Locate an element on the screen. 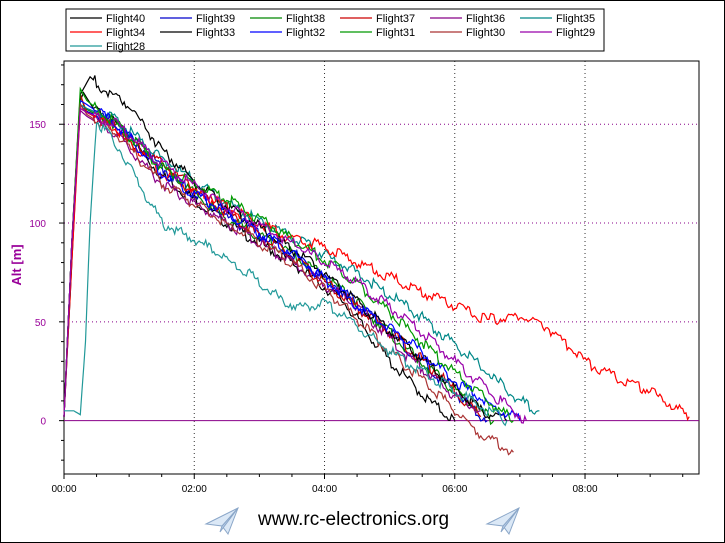 This screenshot has width=725, height=543. legend-label: Flight35 is located at coordinates (575, 19).